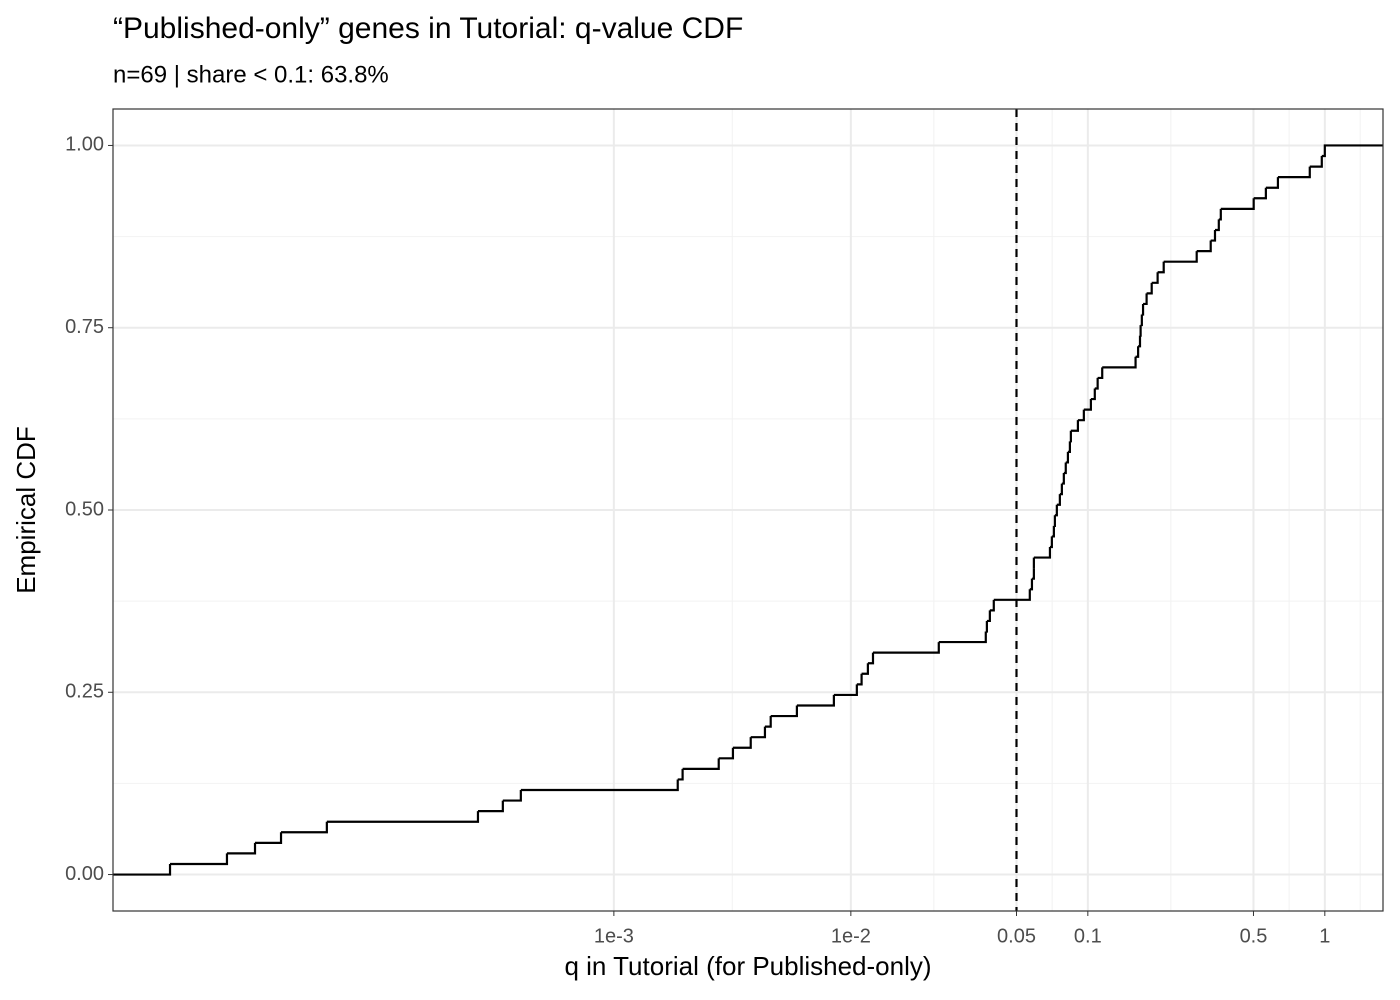 The height and width of the screenshot is (1000, 1400). What do you see at coordinates (26, 510) in the screenshot?
I see `y-axis-title: Empirical CDF` at bounding box center [26, 510].